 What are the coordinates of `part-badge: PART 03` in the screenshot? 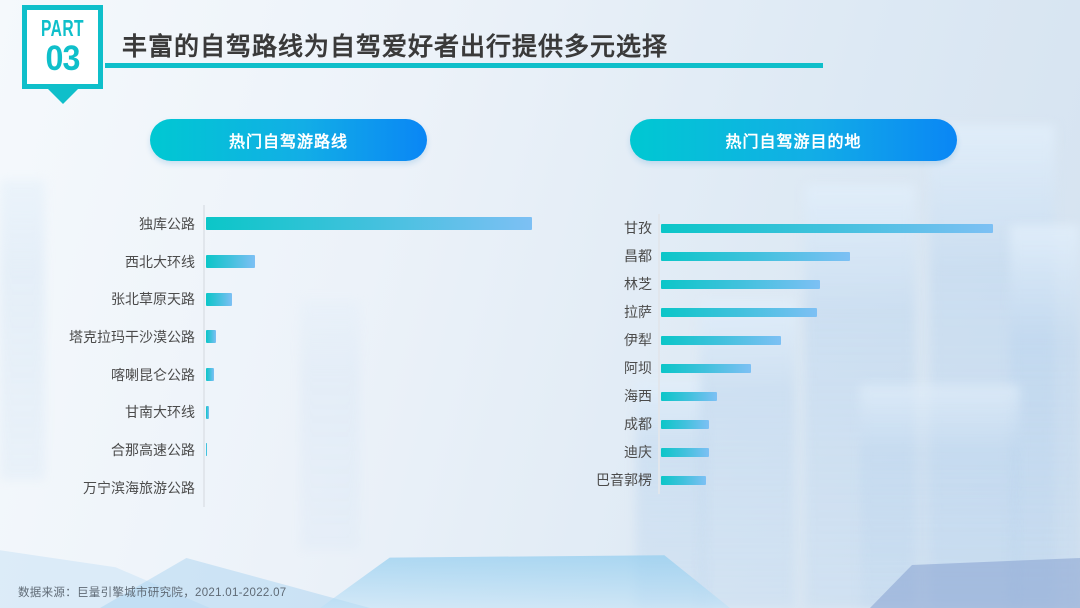 It's located at (62, 47).